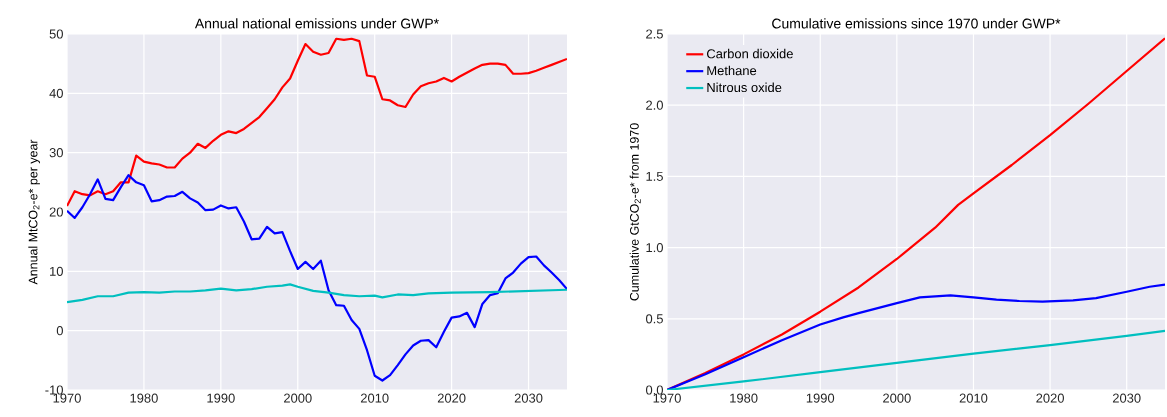 This screenshot has width=1167, height=417. What do you see at coordinates (635, 212) in the screenshot?
I see `y-axis-title: Cumulative GtCO$_{2}$-e* from 1970` at bounding box center [635, 212].